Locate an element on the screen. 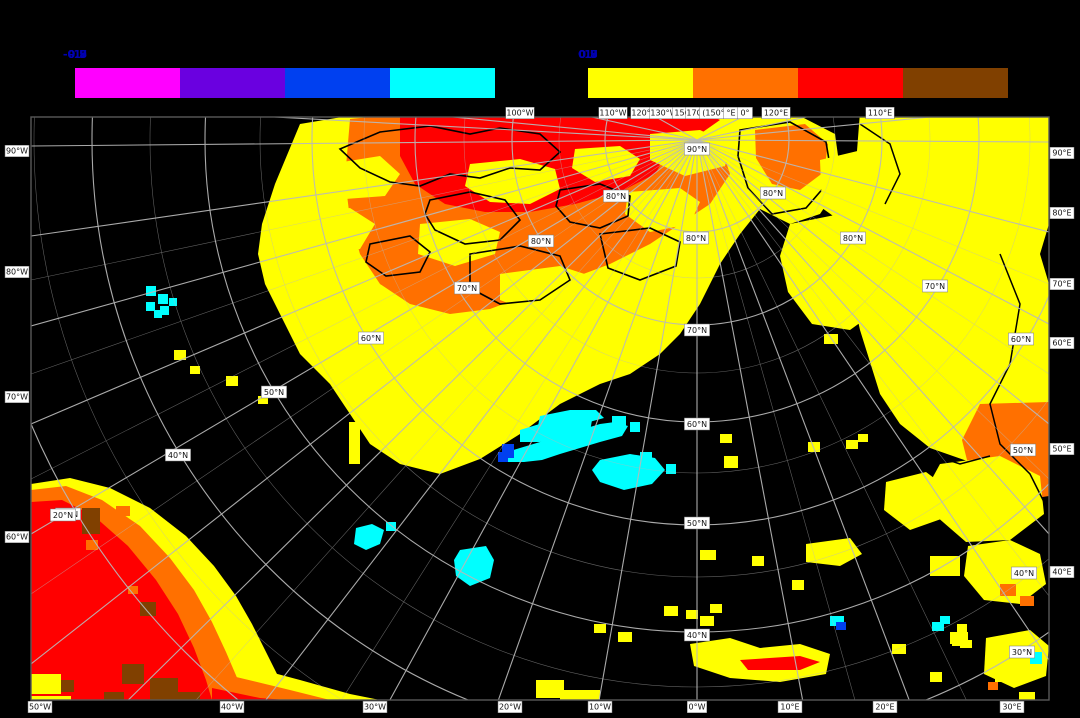 This screenshot has height=718, width=1080. top-axis-label-8: 0° is located at coordinates (744, 113).